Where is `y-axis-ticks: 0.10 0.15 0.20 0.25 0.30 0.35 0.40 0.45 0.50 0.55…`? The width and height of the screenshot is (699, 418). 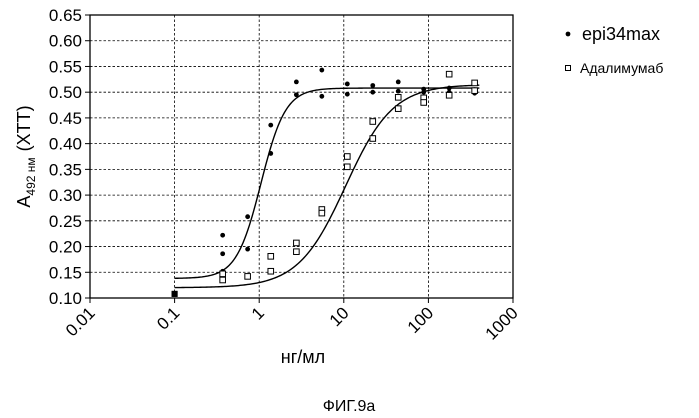
y-axis-ticks: 0.10 0.15 0.20 0.25 0.30 0.35 0.40 0.45 0.50 0.55… is located at coordinates (69, 157).